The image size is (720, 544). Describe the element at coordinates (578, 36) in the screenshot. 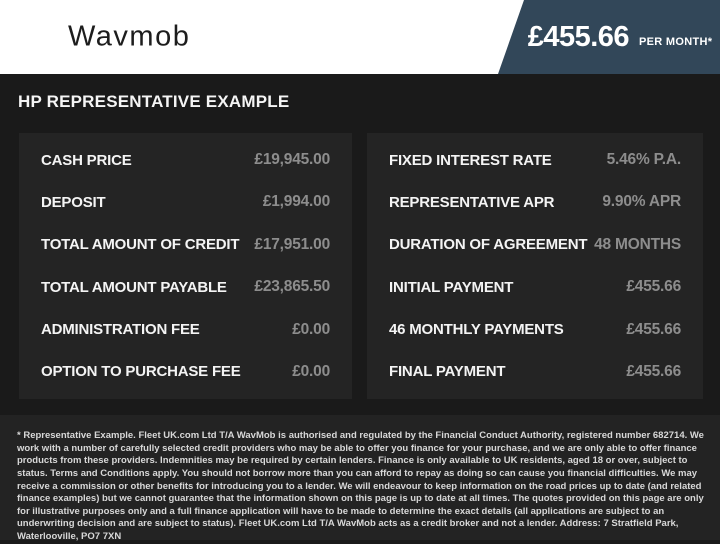

I see `monthly-price-amount: £455.66` at that location.